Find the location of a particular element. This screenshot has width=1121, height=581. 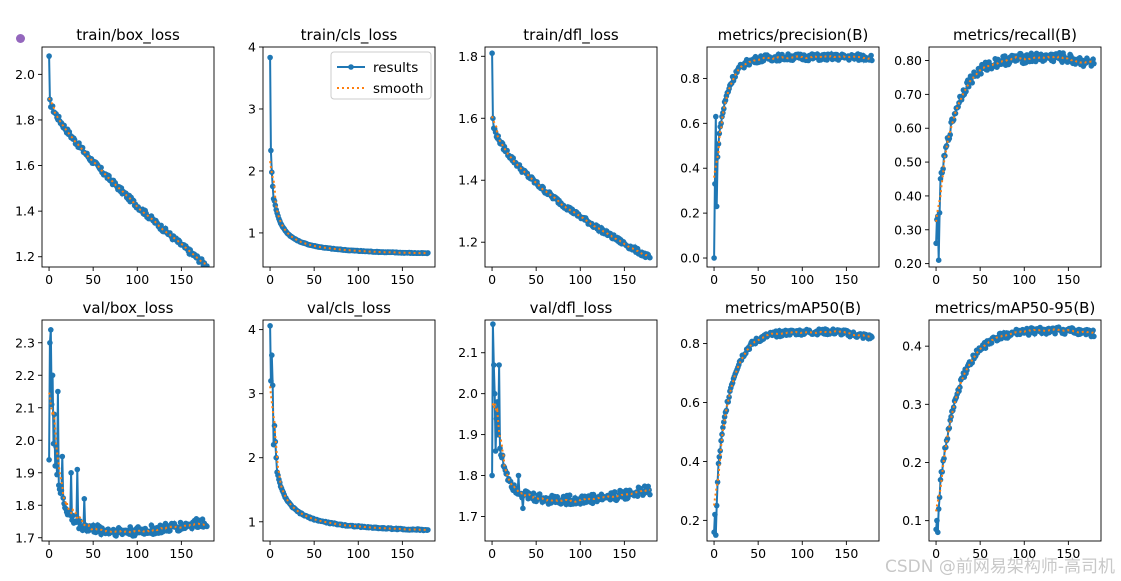

y-tick-label: 0.6 is located at coordinates (690, 402).